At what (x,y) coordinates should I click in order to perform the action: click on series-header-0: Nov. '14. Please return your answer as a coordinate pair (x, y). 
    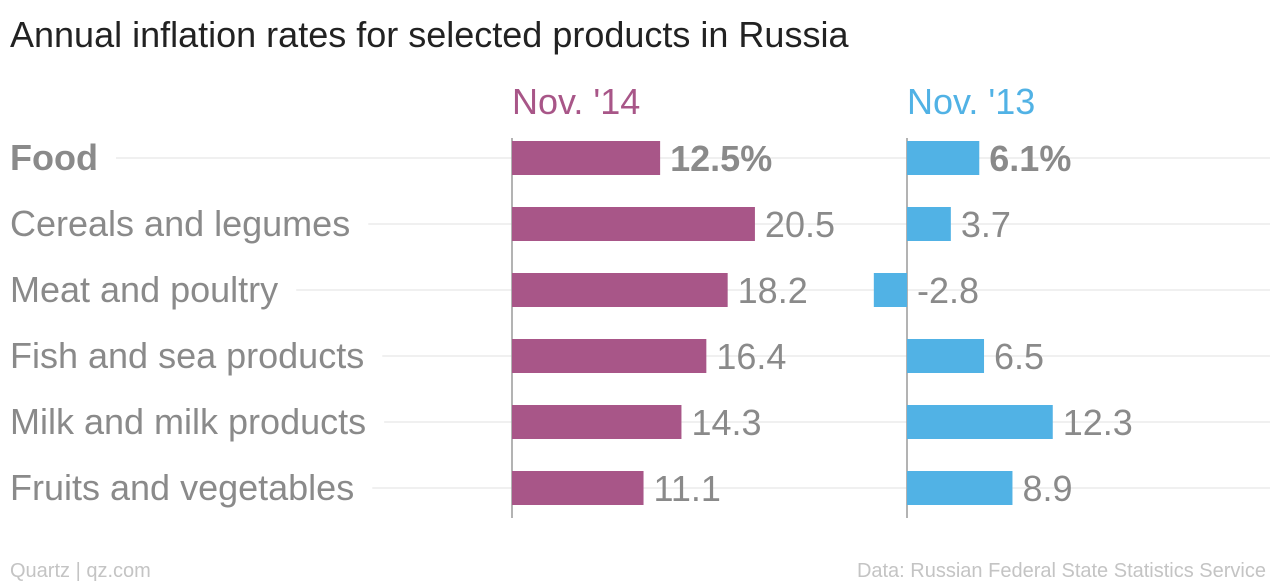
    Looking at the image, I should click on (576, 101).